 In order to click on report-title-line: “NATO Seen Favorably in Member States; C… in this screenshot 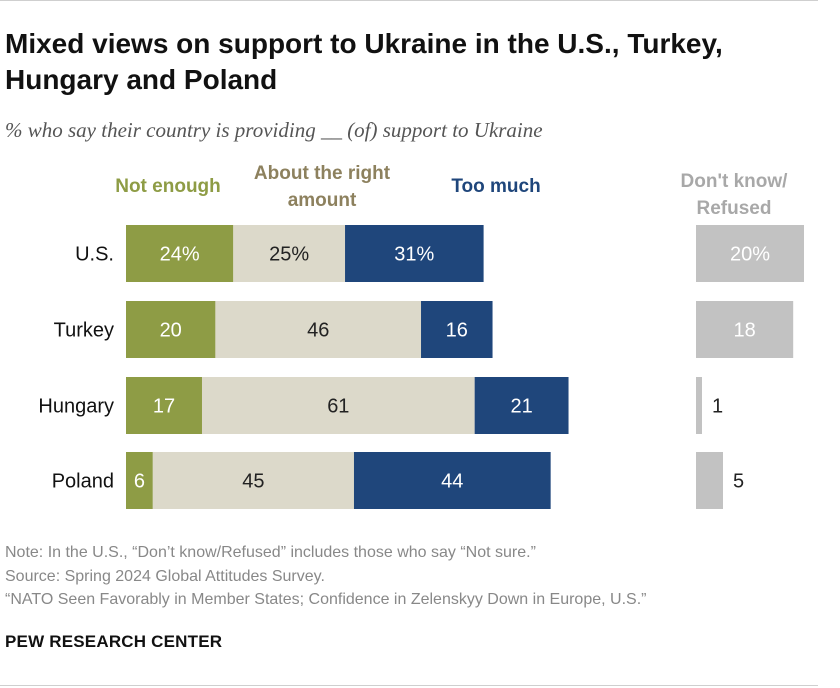, I will do `click(326, 599)`.